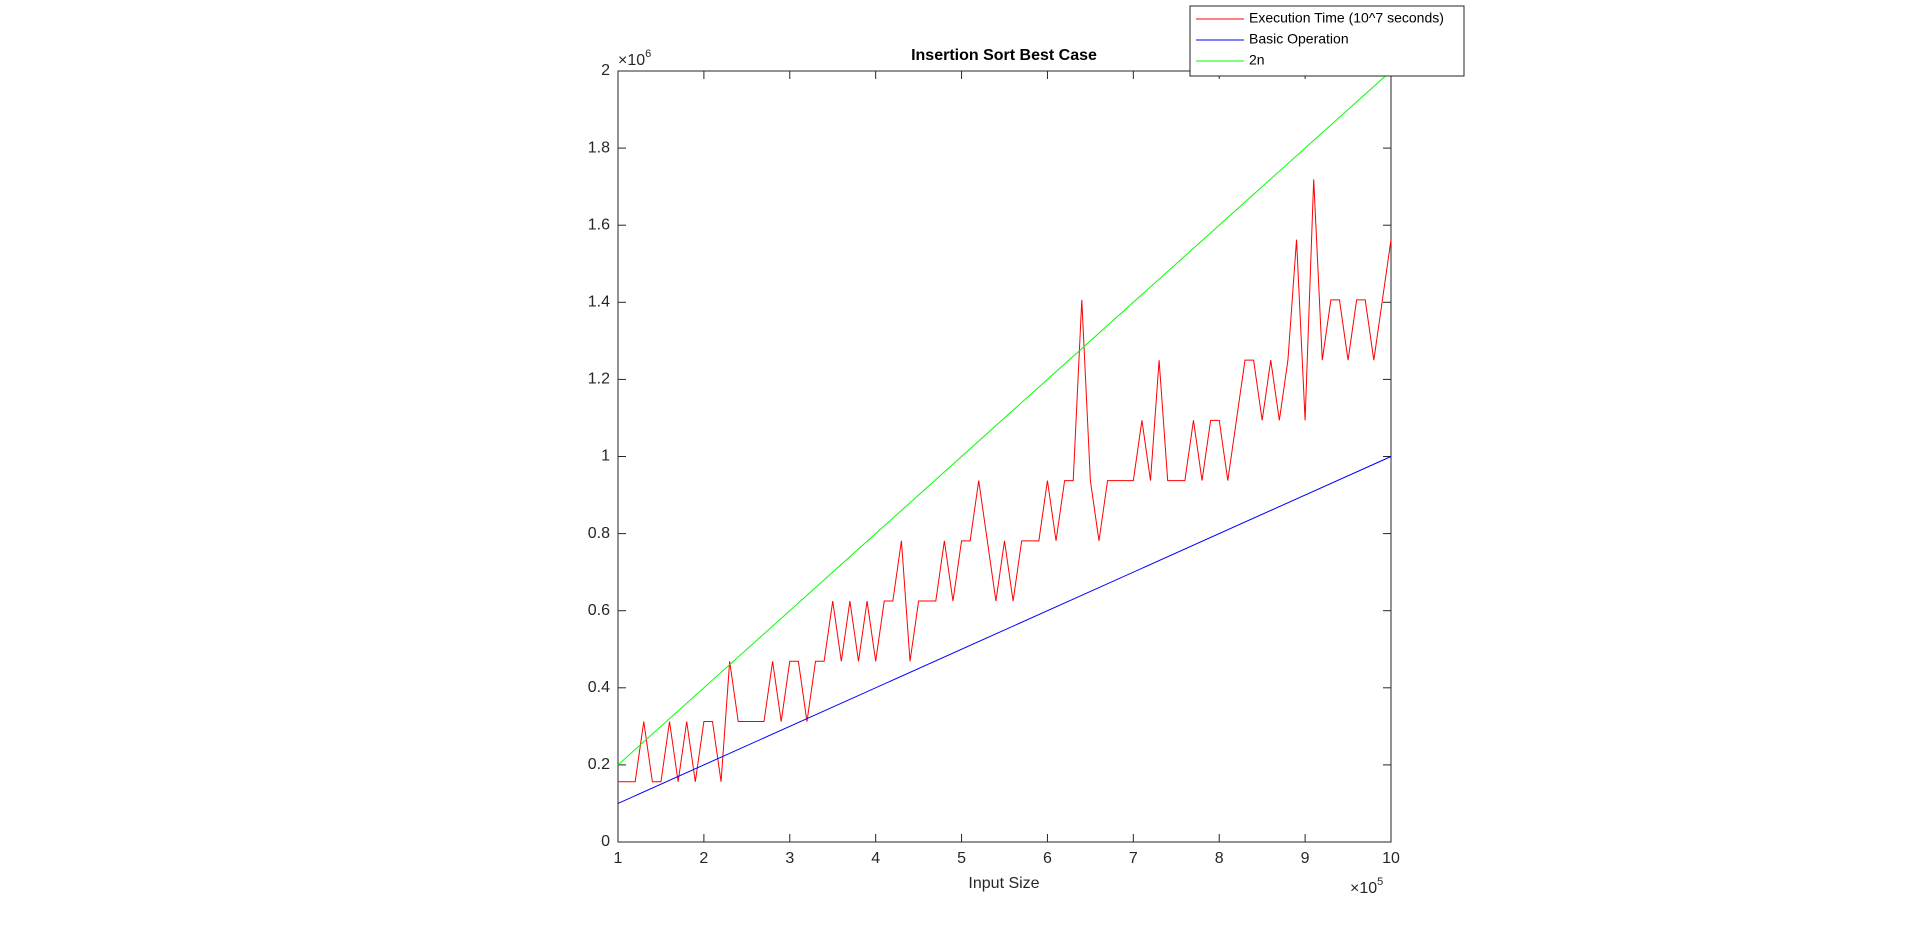 This screenshot has width=1920, height=941. I want to click on x-tick-label: 3, so click(789, 858).